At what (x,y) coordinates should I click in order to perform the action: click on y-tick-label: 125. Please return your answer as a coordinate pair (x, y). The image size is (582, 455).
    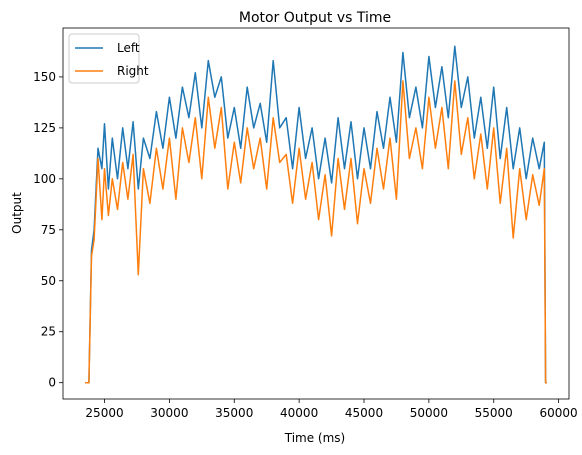
    Looking at the image, I should click on (44, 128).